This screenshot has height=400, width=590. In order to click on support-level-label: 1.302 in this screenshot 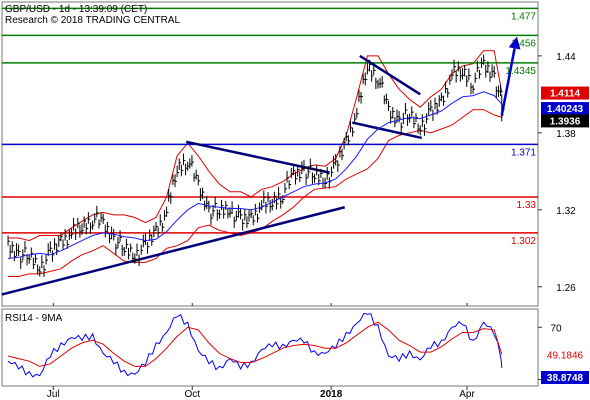, I will do `click(523, 241)`.